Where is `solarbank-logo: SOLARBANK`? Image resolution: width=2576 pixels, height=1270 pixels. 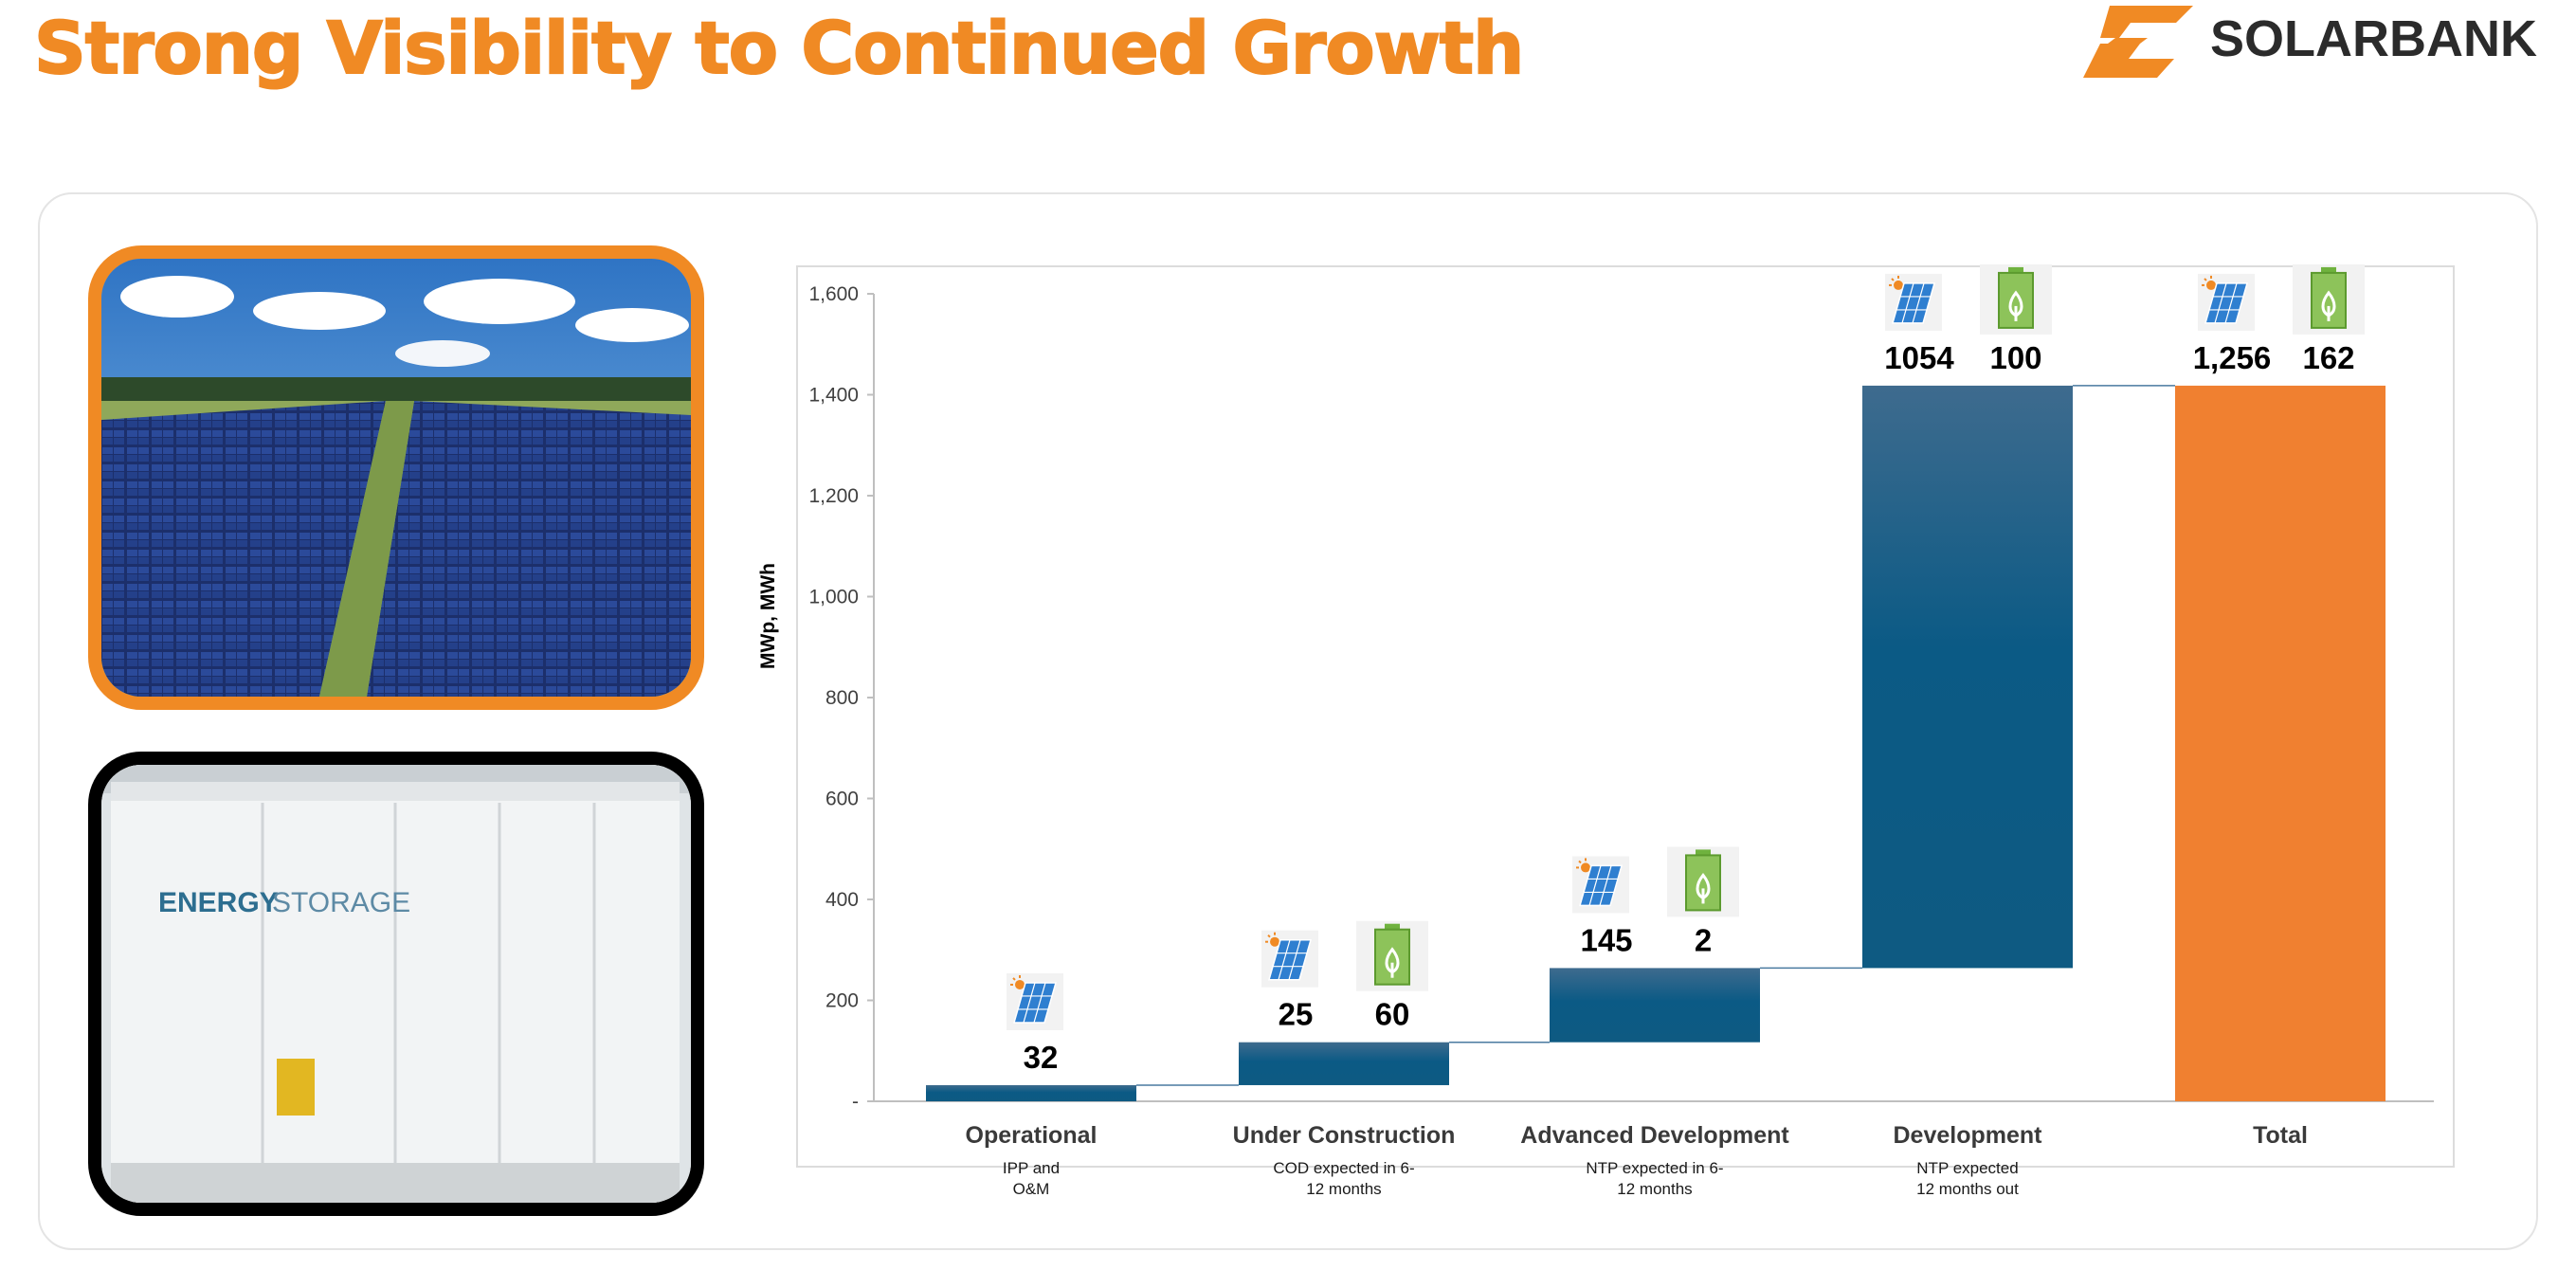
solarbank-logo: SOLARBANK is located at coordinates (2318, 42).